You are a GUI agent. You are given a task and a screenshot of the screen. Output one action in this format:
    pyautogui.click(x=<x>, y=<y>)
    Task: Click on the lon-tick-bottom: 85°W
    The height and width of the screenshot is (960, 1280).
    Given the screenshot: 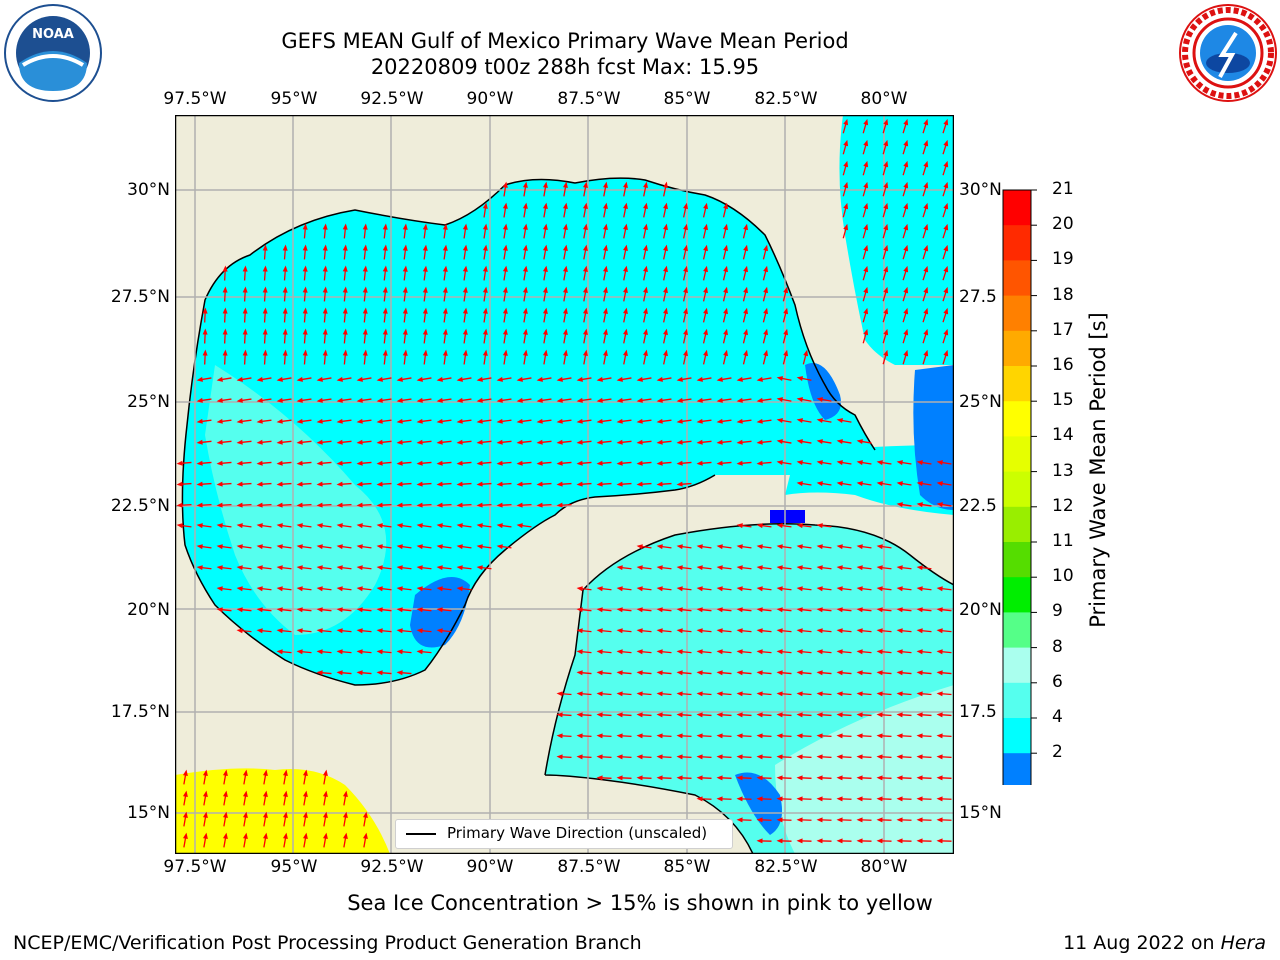 What is the action you would take?
    pyautogui.click(x=687, y=867)
    